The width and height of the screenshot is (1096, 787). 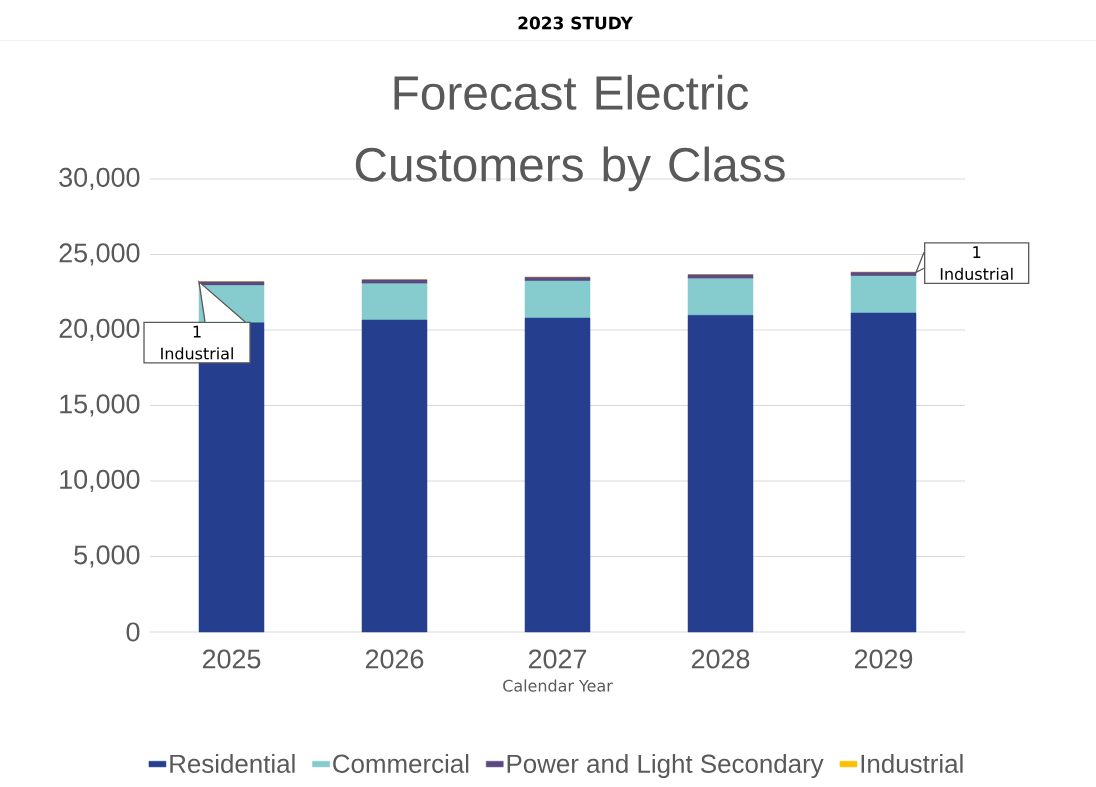 What do you see at coordinates (232, 763) in the screenshot?
I see `legend-label: Residential` at bounding box center [232, 763].